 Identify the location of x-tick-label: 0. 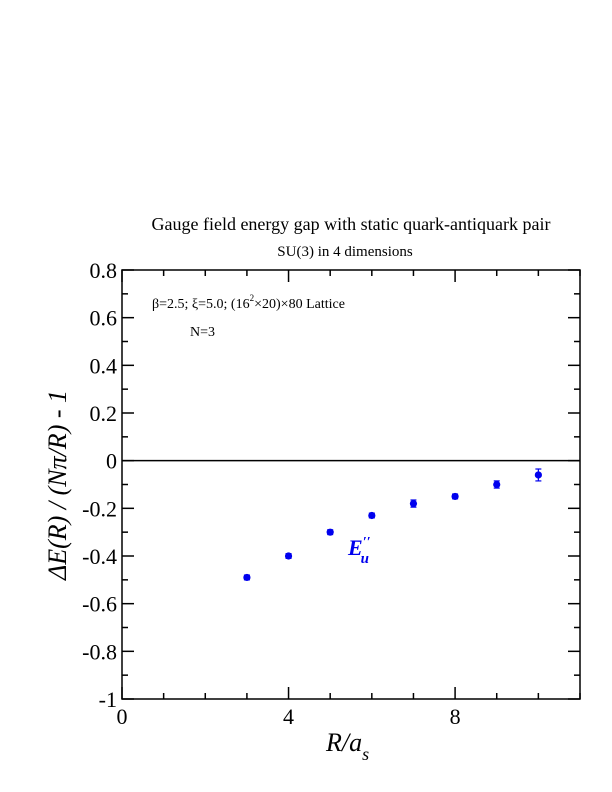
(122, 716).